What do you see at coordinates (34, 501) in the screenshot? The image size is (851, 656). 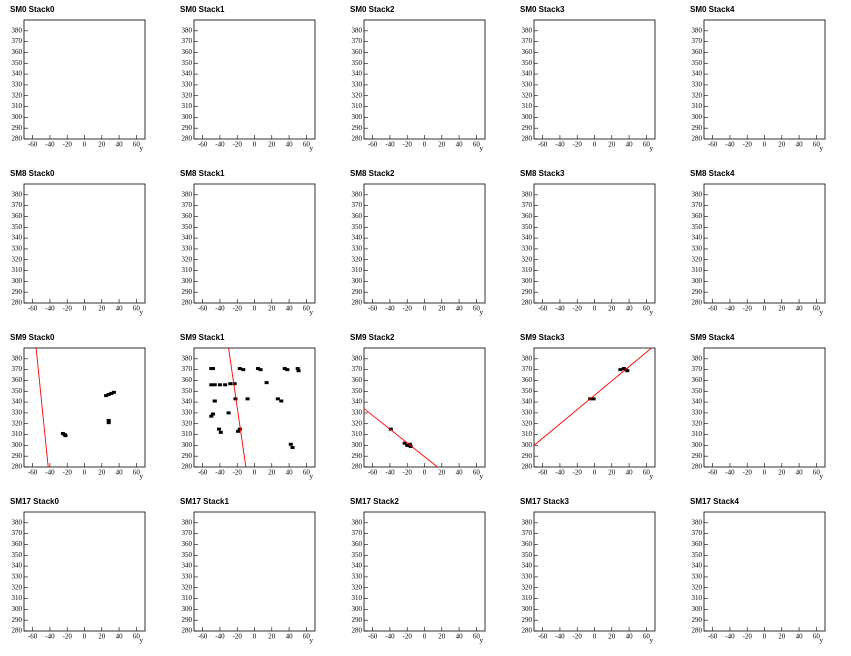 I see `panel-title: SM17 Stack0` at bounding box center [34, 501].